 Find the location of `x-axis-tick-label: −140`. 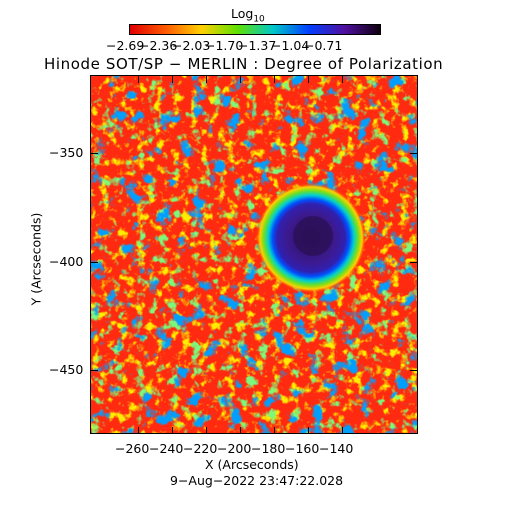

x-axis-tick-label: −140 is located at coordinates (336, 448).